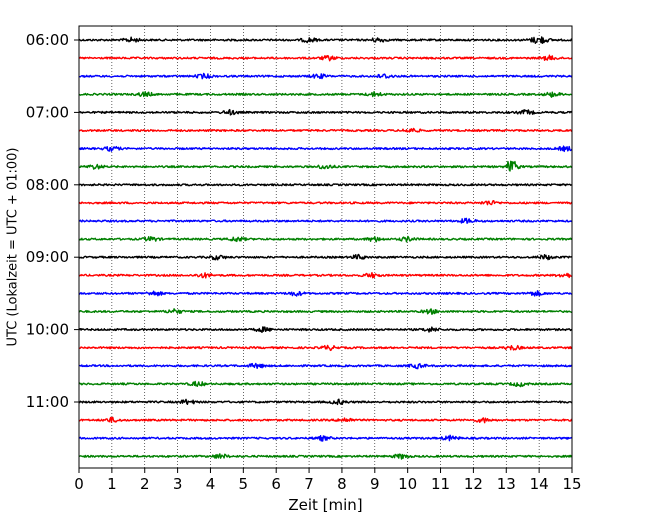 The image size is (650, 520). I want to click on x-tick-label: 8, so click(342, 484).